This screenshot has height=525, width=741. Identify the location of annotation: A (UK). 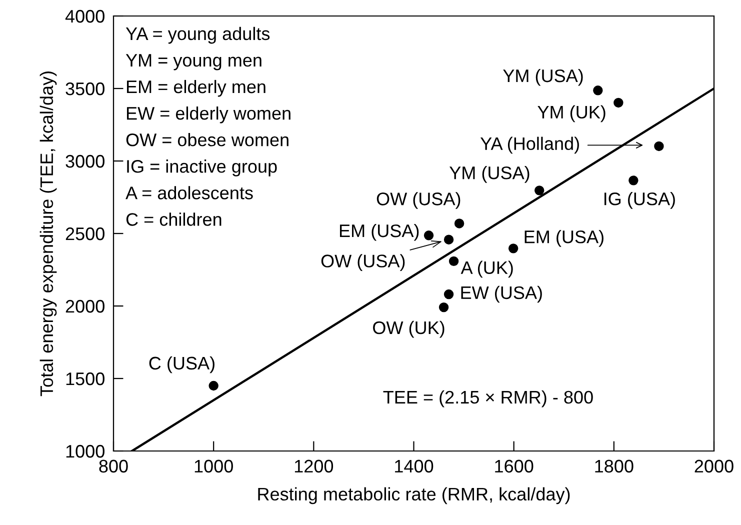
(486, 269).